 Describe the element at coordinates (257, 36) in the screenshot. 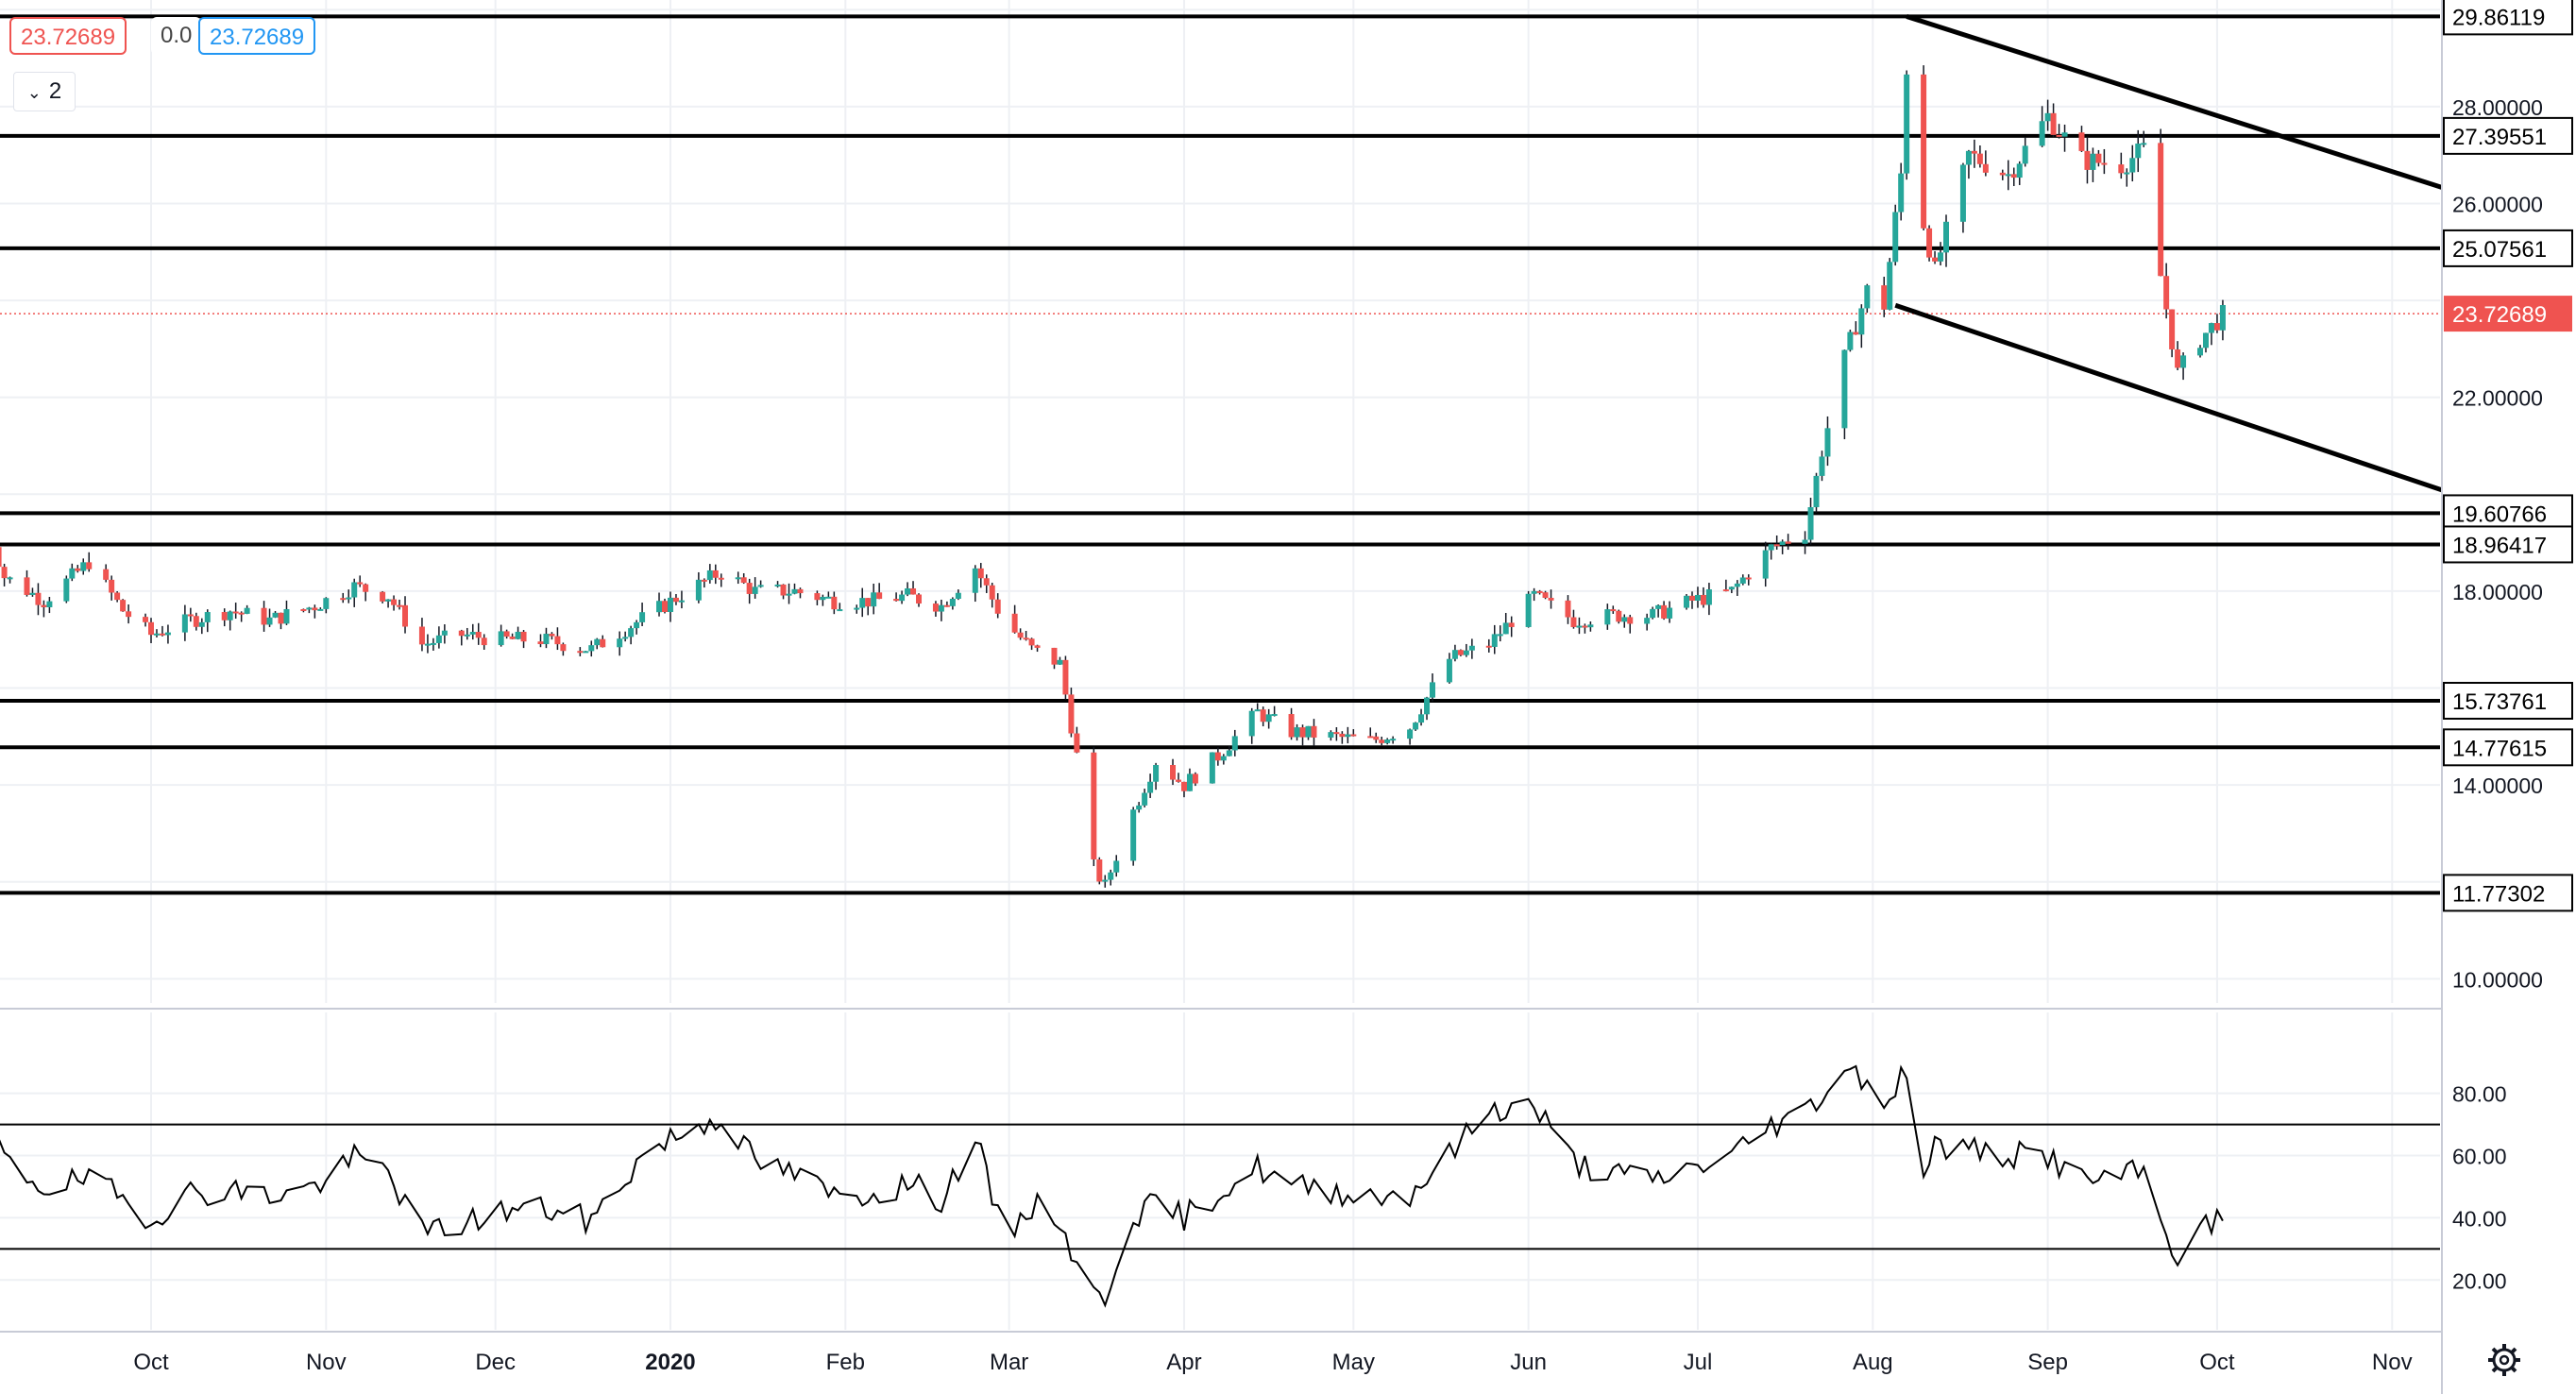

I see `last-price-badge-alt: 23.72689` at that location.